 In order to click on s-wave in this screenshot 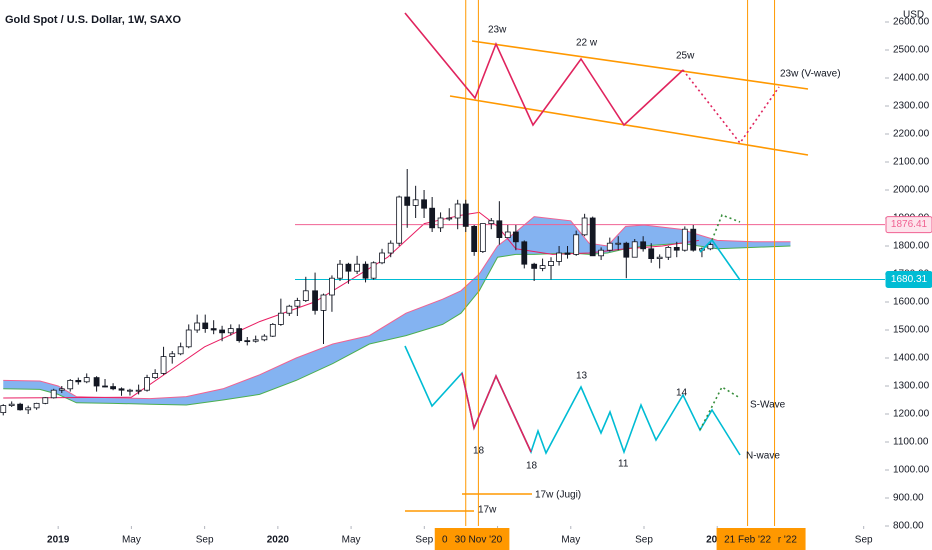, I will do `click(720, 408)`.